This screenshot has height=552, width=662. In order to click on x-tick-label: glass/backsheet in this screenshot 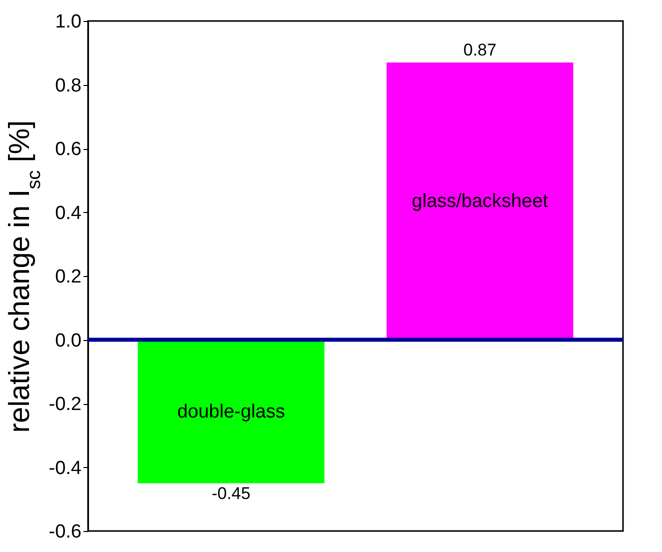, I will do `click(480, 201)`.